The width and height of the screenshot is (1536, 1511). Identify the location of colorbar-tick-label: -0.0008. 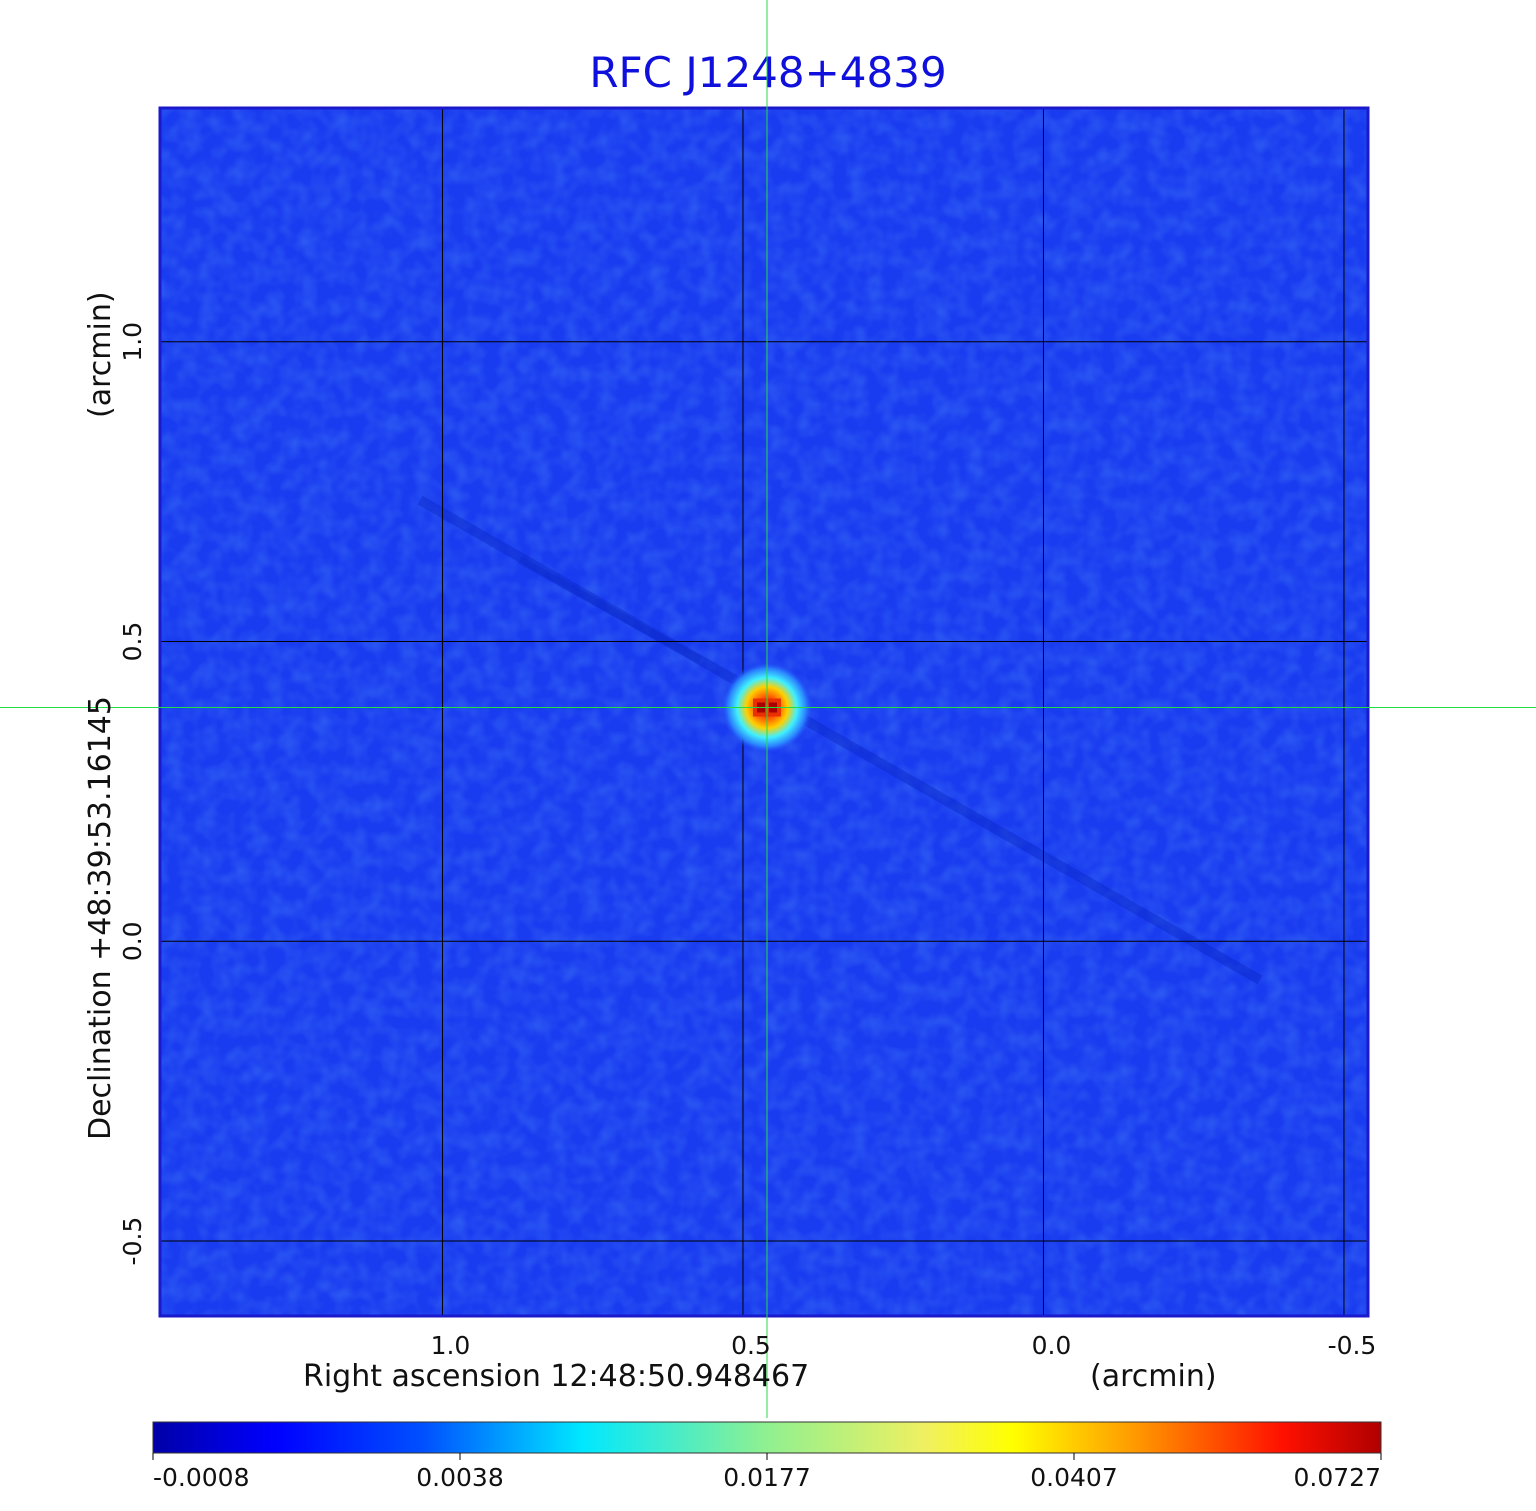
(201, 1477).